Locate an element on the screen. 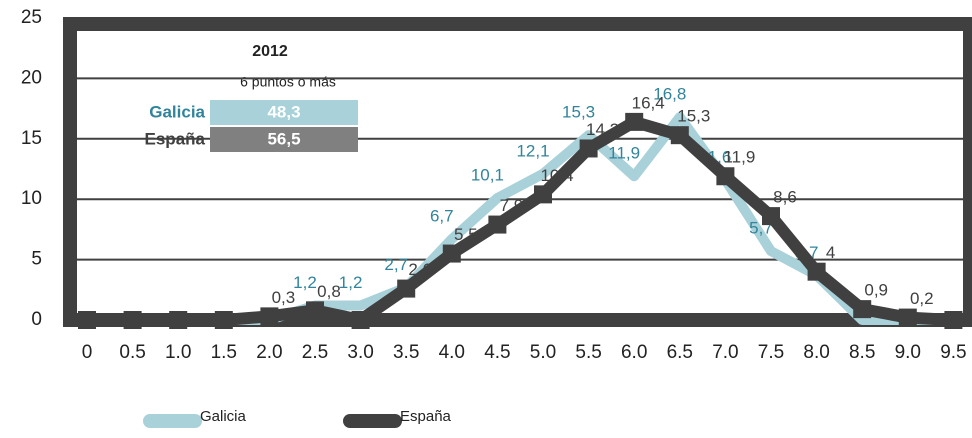 This screenshot has height=438, width=972. x-tick-label: 4.5 is located at coordinates (497, 352).